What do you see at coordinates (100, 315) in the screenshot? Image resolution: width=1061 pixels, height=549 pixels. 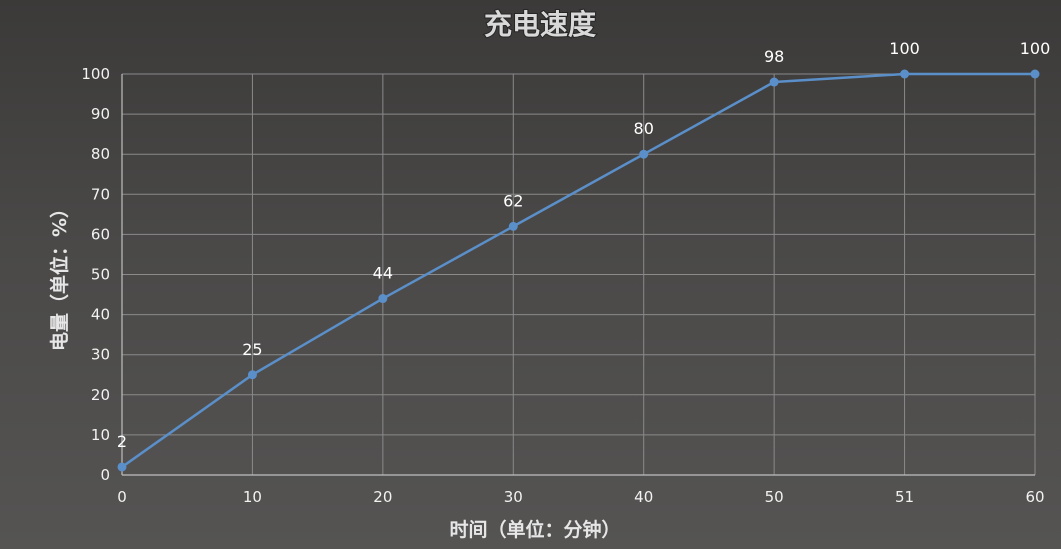 I see `y-tick-label: 40` at bounding box center [100, 315].